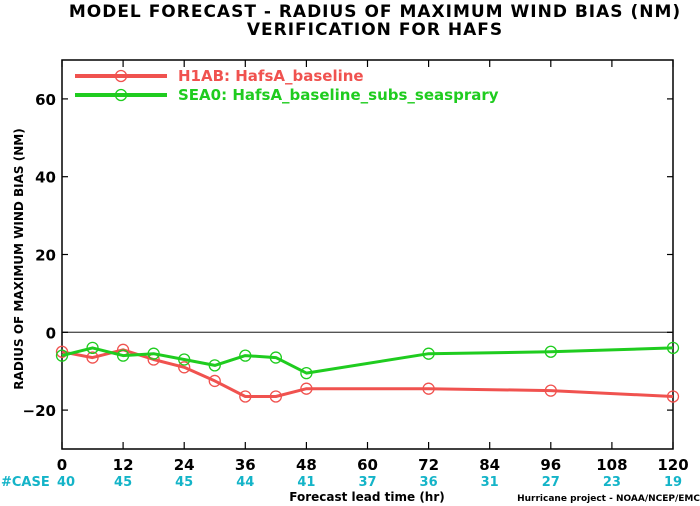 The width and height of the screenshot is (700, 506). I want to click on case-count: 41, so click(306, 482).